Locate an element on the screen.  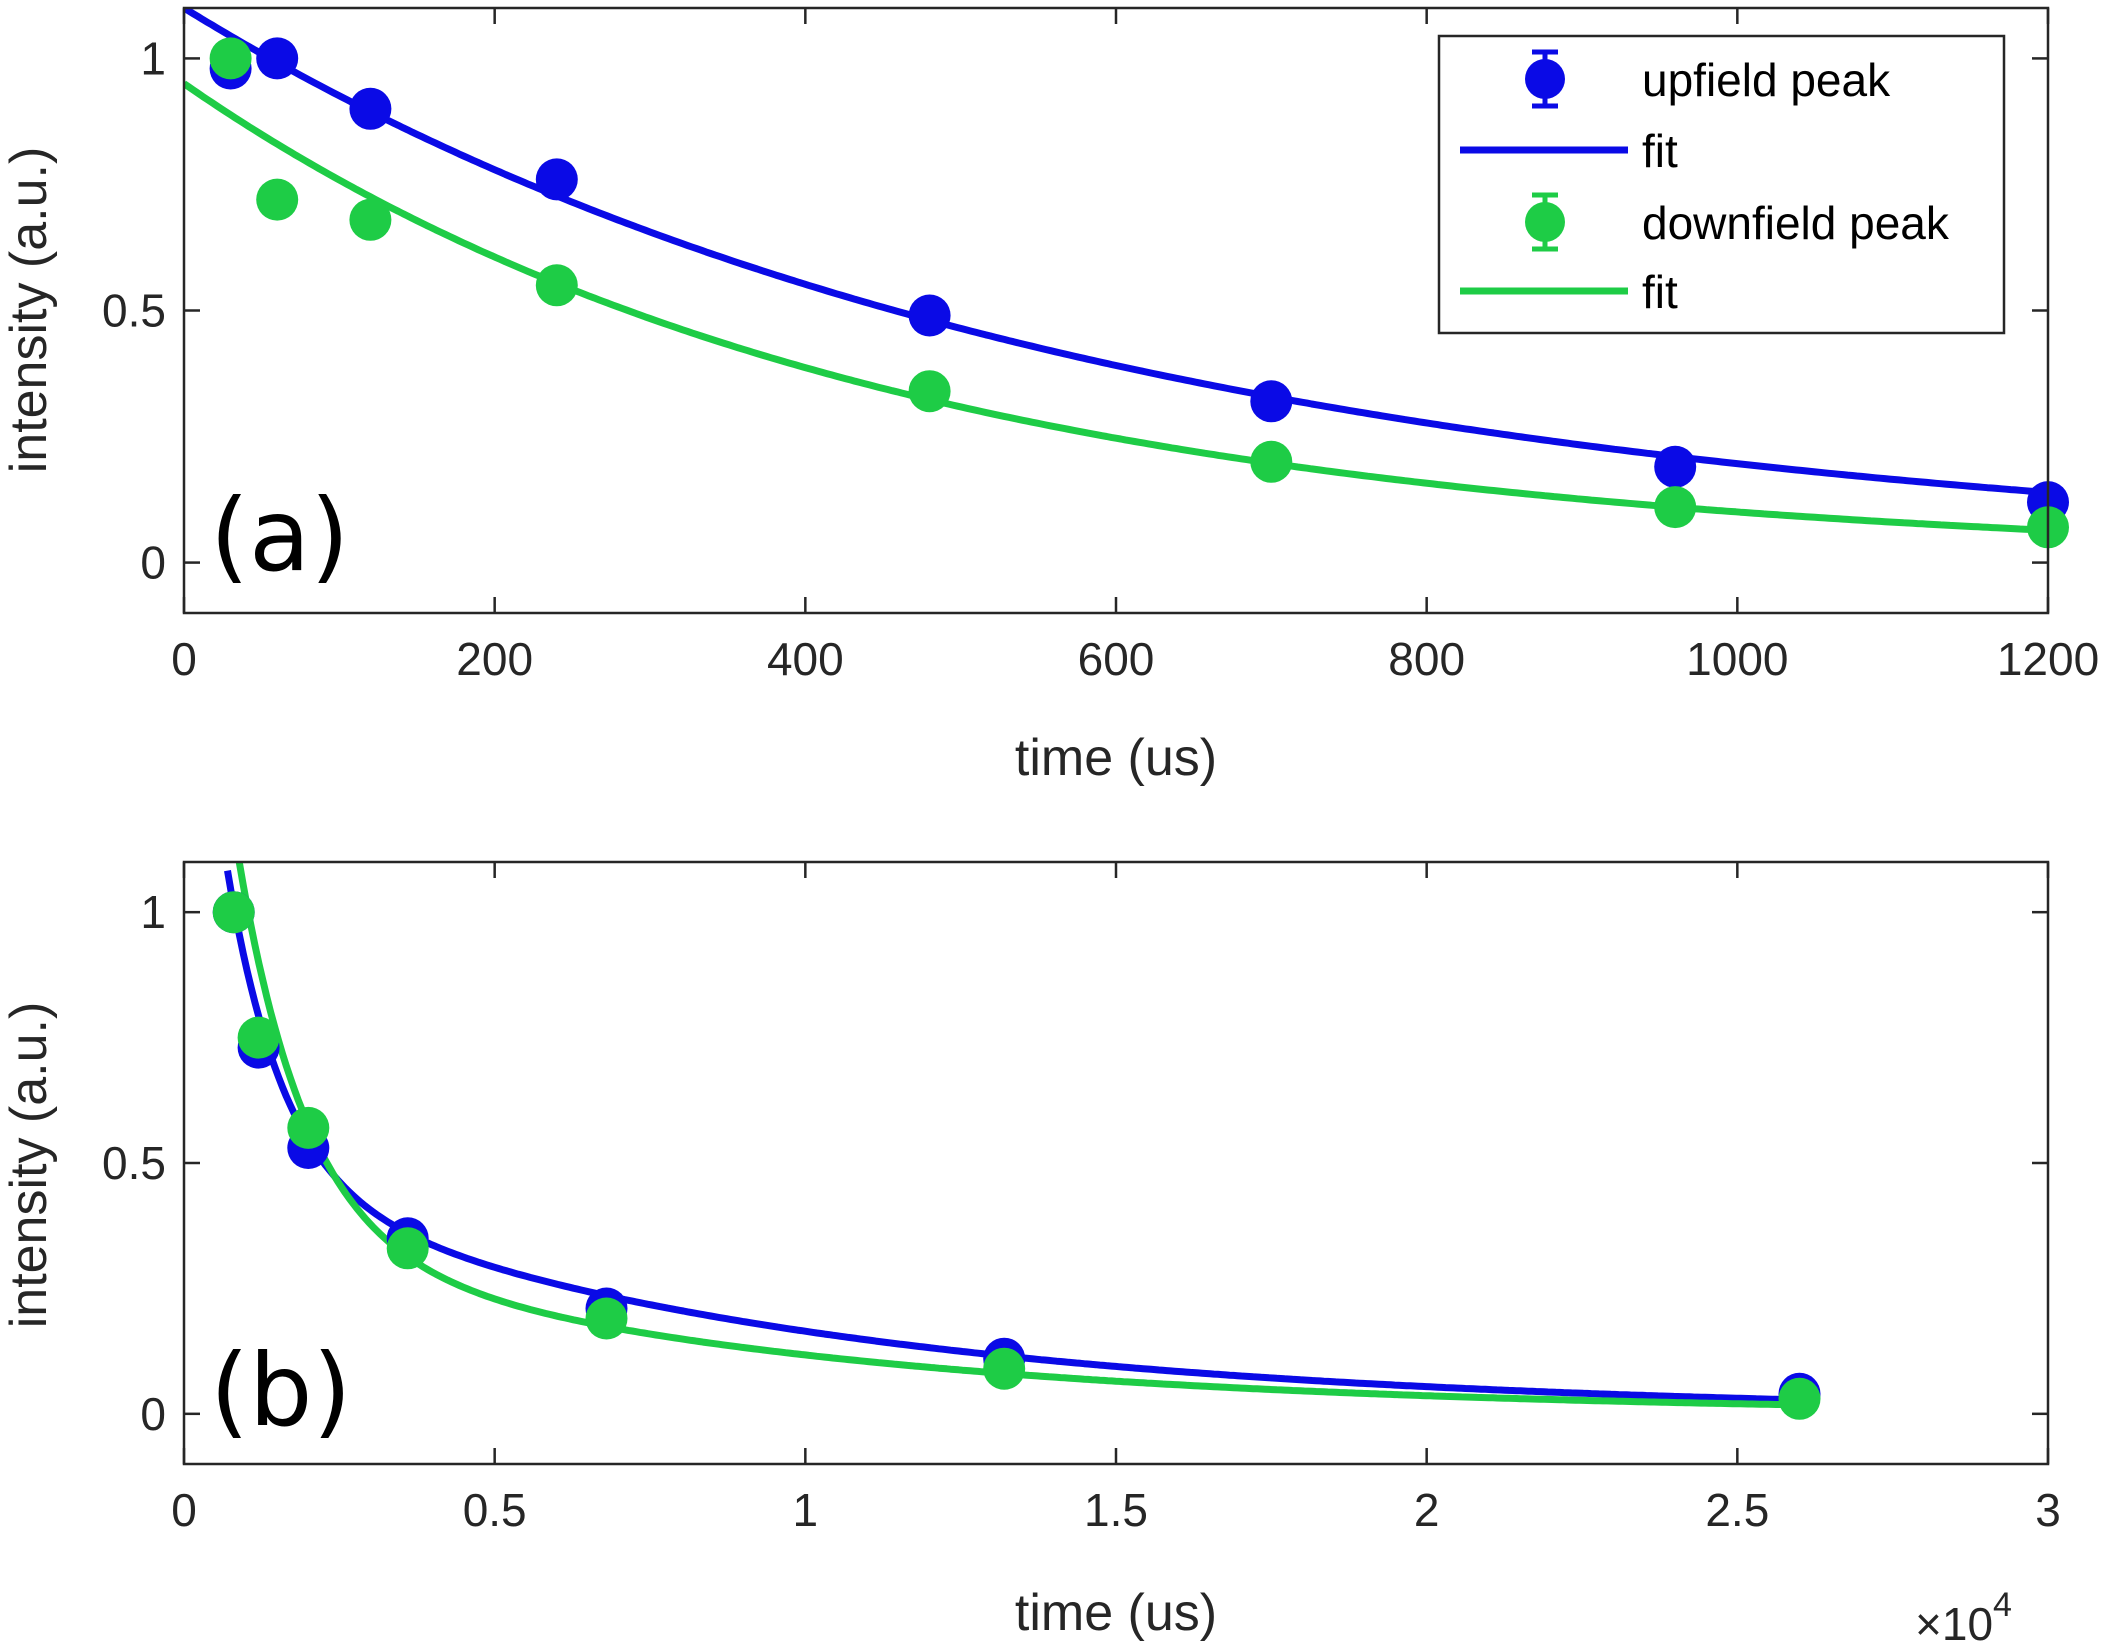
legend-label-upfield: upfield peak is located at coordinates (1766, 80).